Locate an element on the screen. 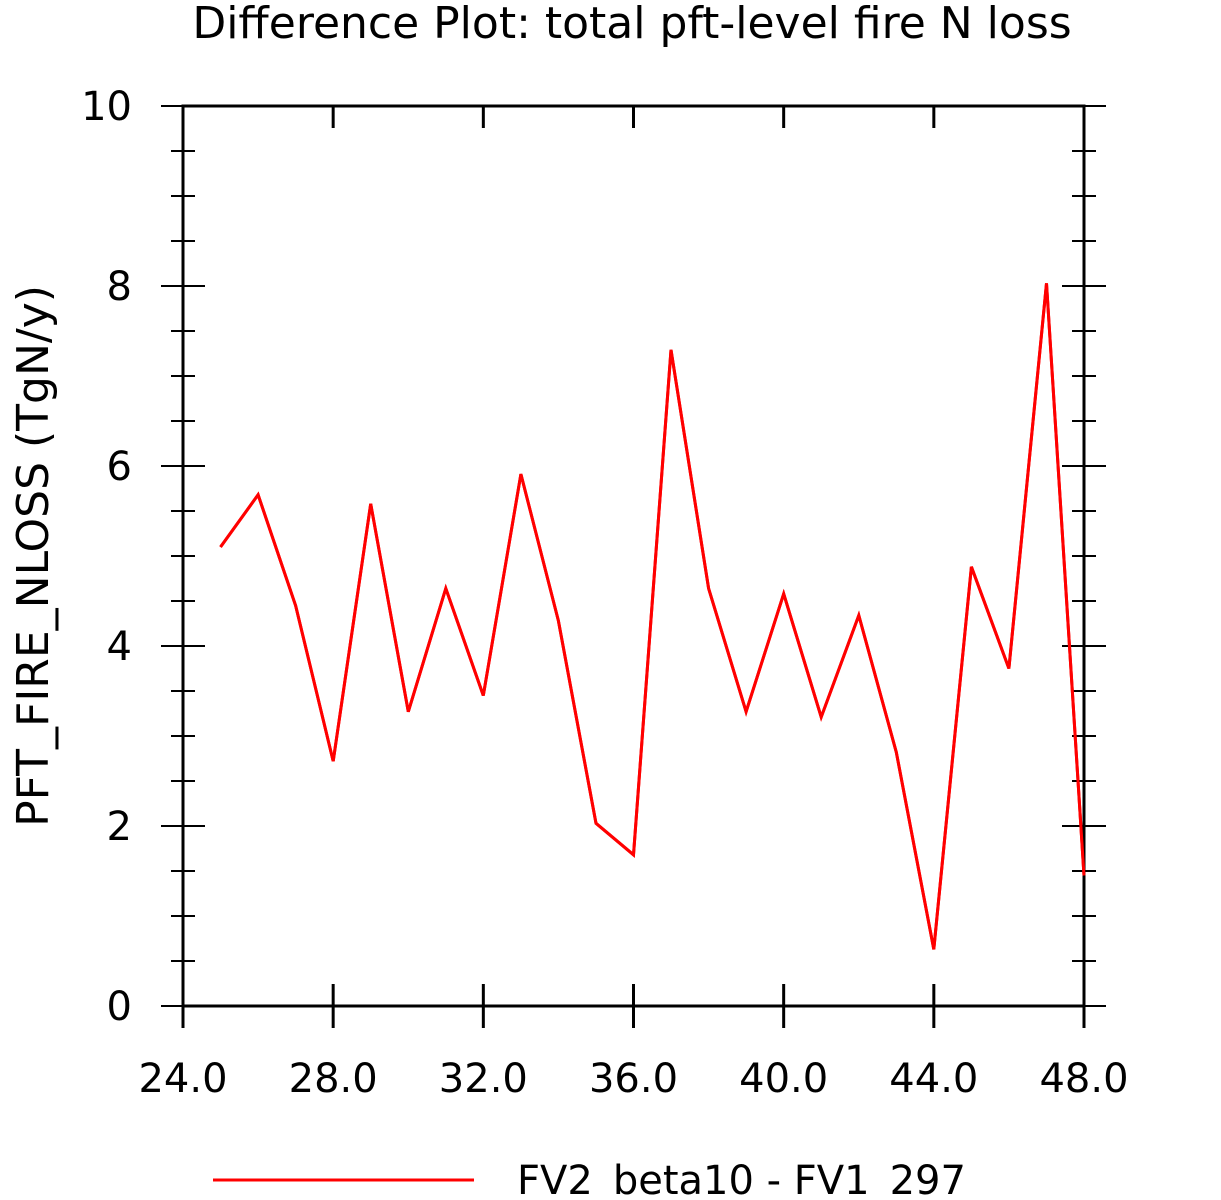 Image resolution: width=1221 pixels, height=1200 pixels. legend: FV2_beta10 - FV1_297 is located at coordinates (589, 1179).